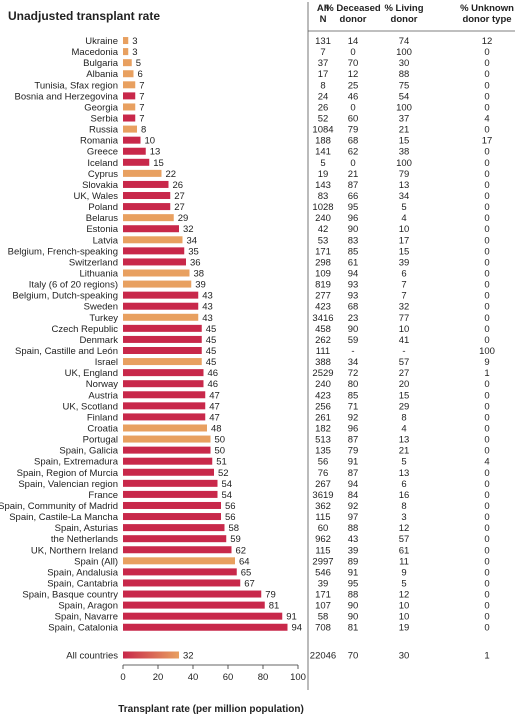  Describe the element at coordinates (227, 484) in the screenshot. I see `rate-value: 54` at that location.